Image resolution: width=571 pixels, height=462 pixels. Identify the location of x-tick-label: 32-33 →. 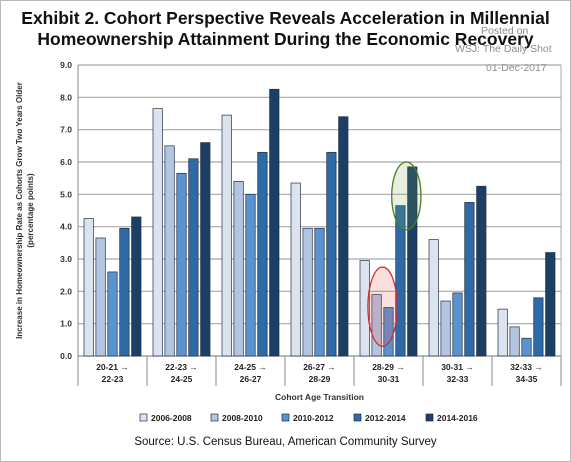
(526, 367).